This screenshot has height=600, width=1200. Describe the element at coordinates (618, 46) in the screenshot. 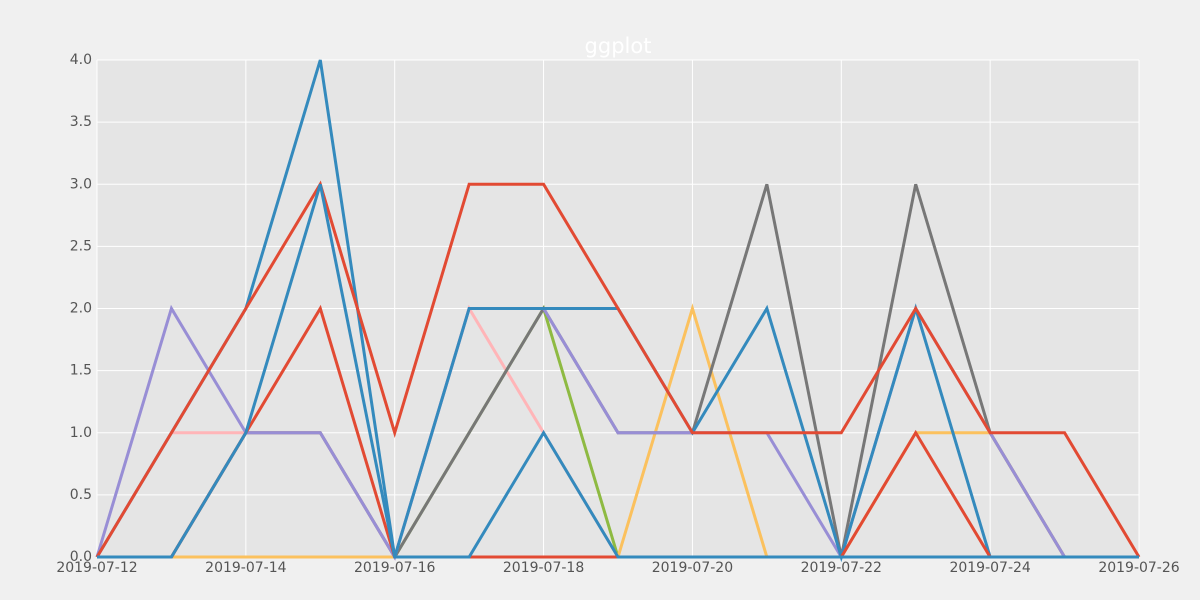

I see `chart-title: ggplot` at that location.